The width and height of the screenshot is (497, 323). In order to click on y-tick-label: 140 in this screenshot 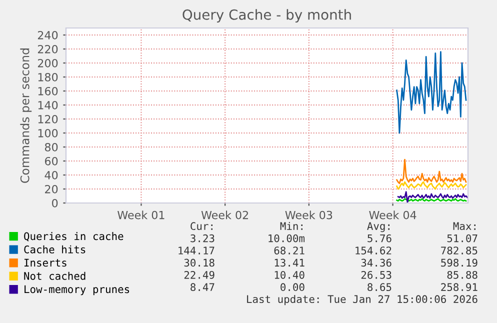, I will do `click(48, 105)`.